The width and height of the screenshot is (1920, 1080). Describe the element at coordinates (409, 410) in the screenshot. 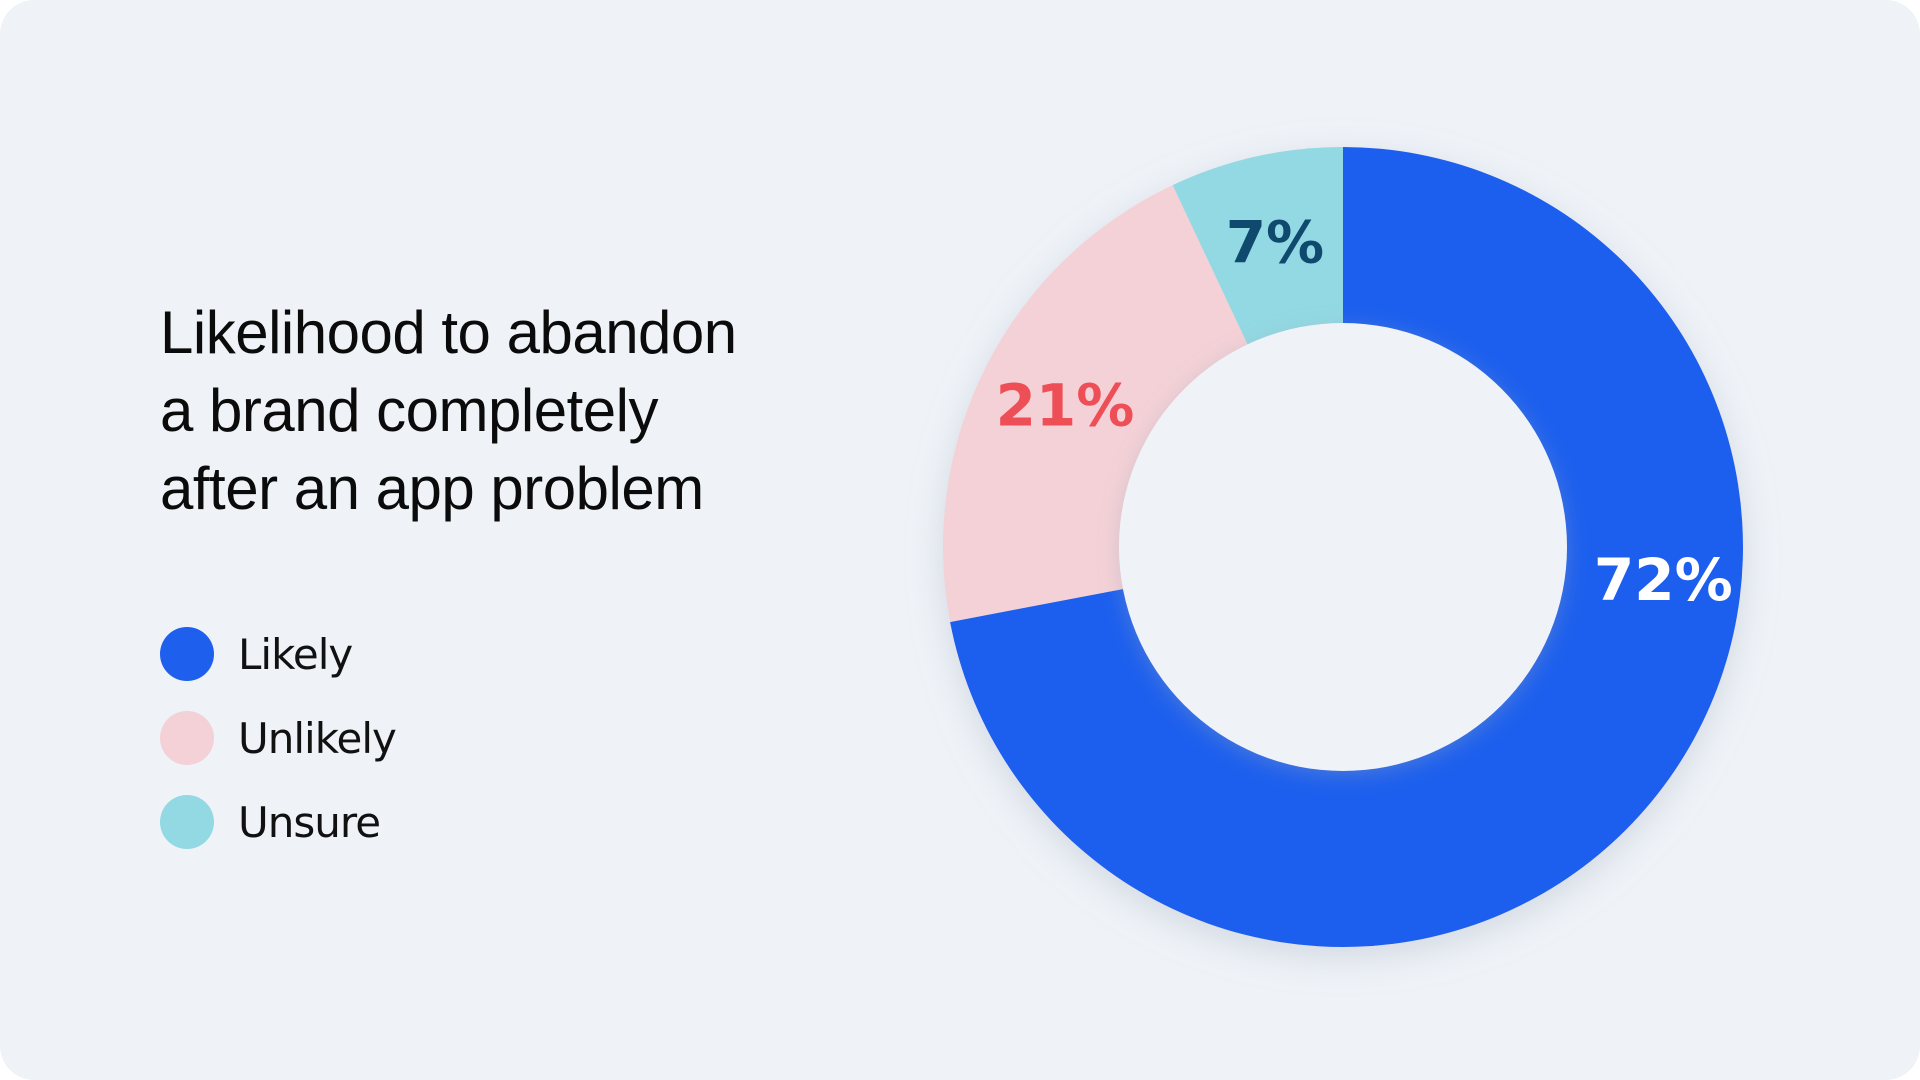

I see `title-line: a brand completely` at that location.